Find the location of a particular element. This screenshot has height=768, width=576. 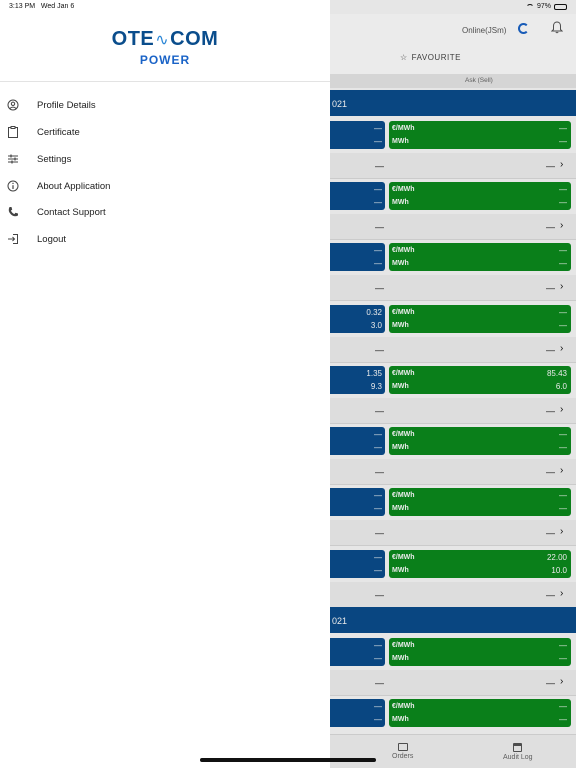

menu-profile-details: Profile Details is located at coordinates (165, 105).